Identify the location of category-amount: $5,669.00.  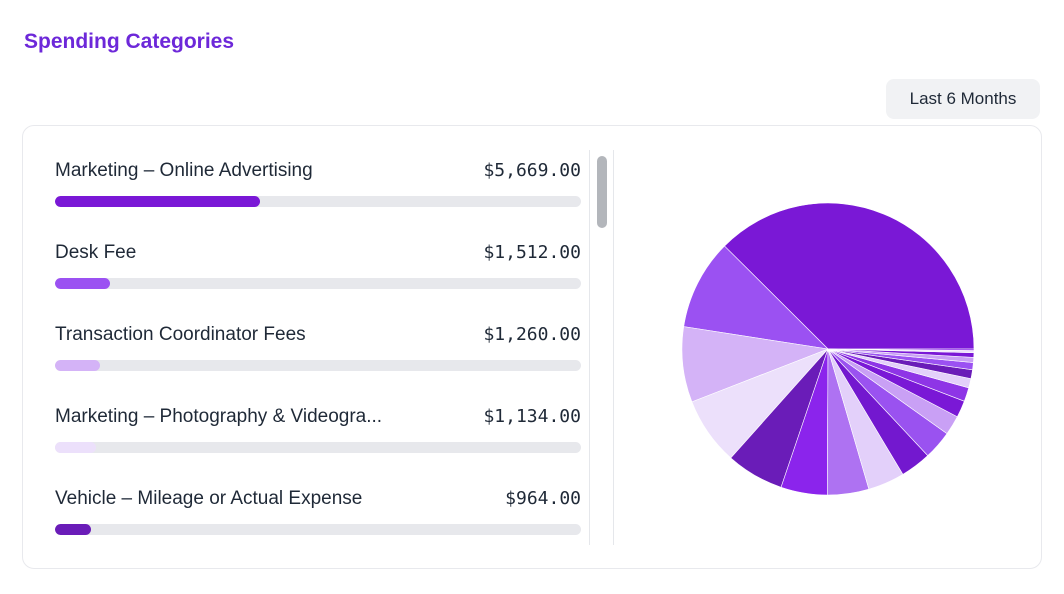
(532, 170).